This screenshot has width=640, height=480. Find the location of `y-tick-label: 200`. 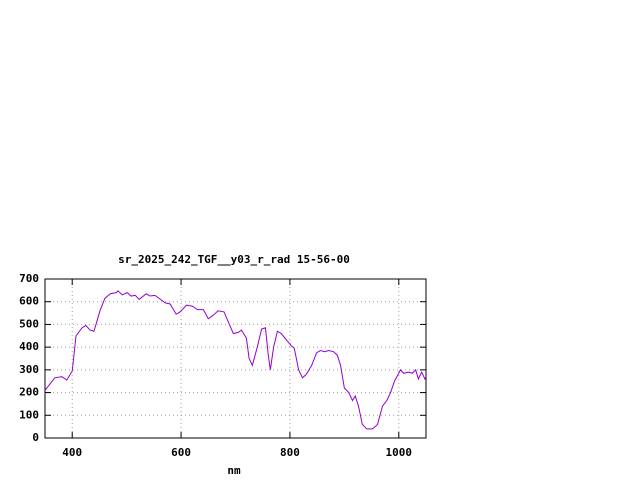

y-tick-label: 200 is located at coordinates (29, 392).